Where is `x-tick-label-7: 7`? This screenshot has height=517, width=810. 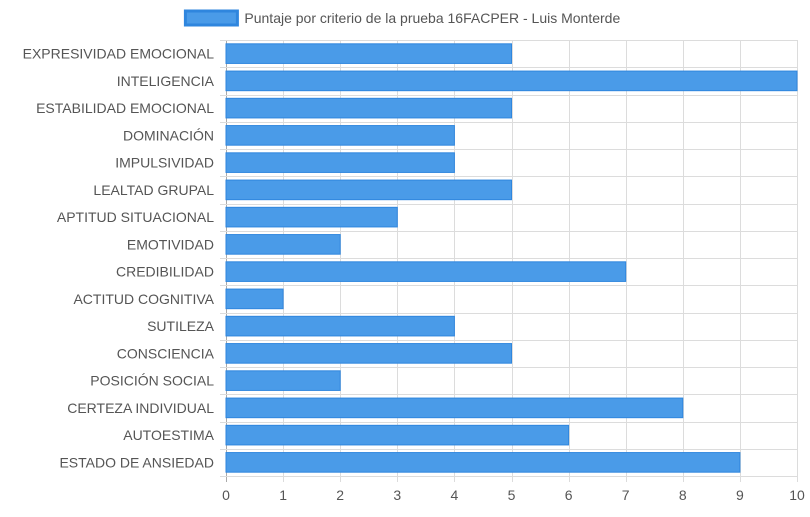 x-tick-label-7: 7 is located at coordinates (626, 495).